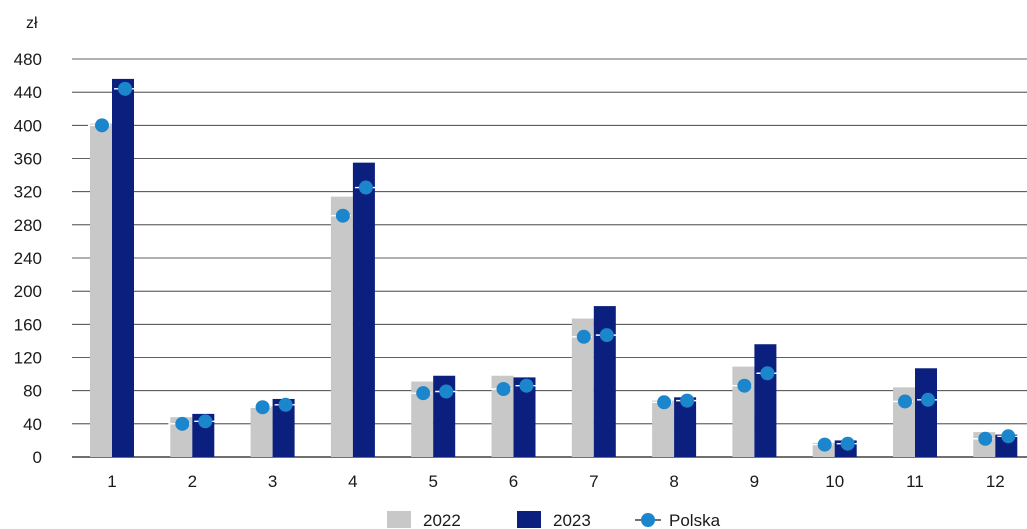 This screenshot has height=529, width=1027. Describe the element at coordinates (399, 519) in the screenshot. I see `legend-swatch-2022` at that location.